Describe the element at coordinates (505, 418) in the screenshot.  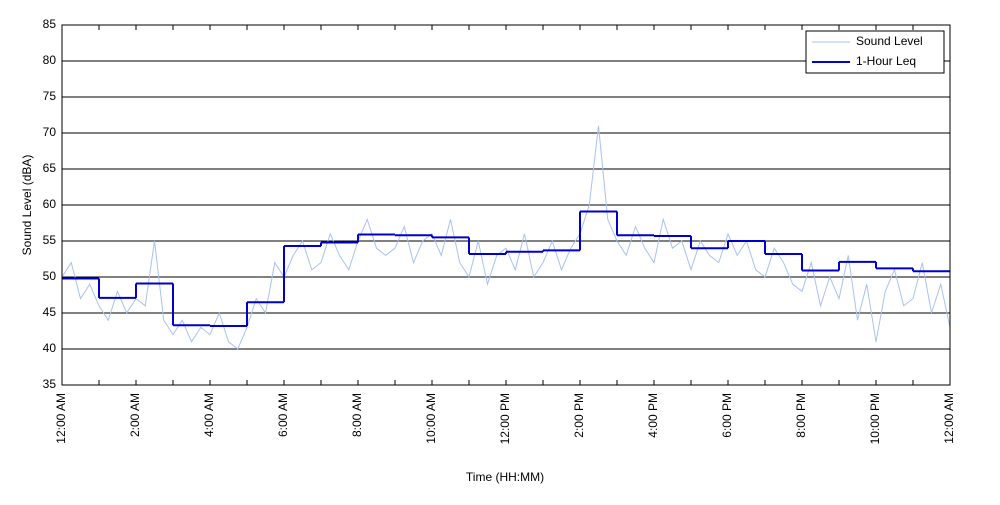
I see `x-tick-label: 12:00 PM` at that location.